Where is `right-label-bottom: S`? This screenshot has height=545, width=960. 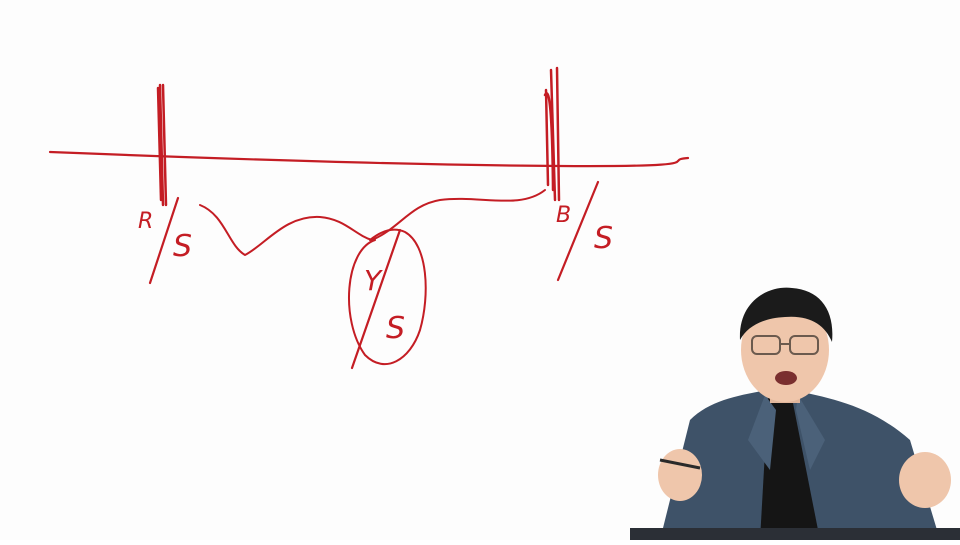
right-label-bottom: S is located at coordinates (603, 238).